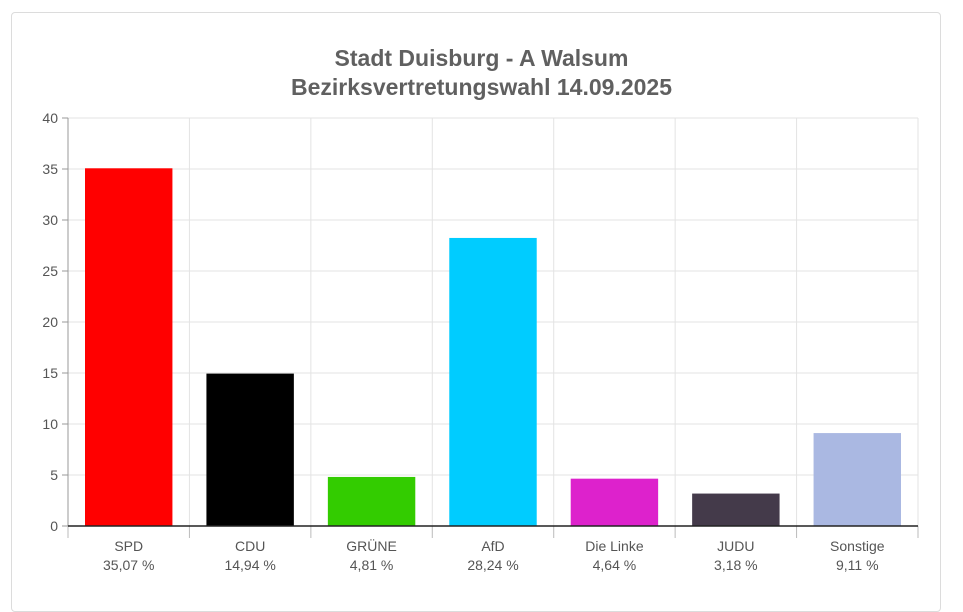 The height and width of the screenshot is (612, 963). What do you see at coordinates (250, 449) in the screenshot?
I see `bar-cdu` at bounding box center [250, 449].